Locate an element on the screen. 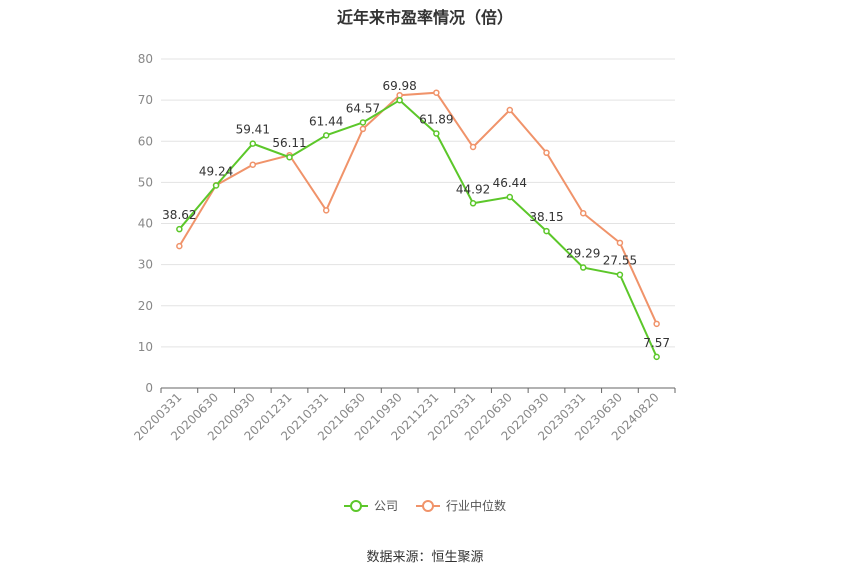  legend-industry-swatch is located at coordinates (428, 505).